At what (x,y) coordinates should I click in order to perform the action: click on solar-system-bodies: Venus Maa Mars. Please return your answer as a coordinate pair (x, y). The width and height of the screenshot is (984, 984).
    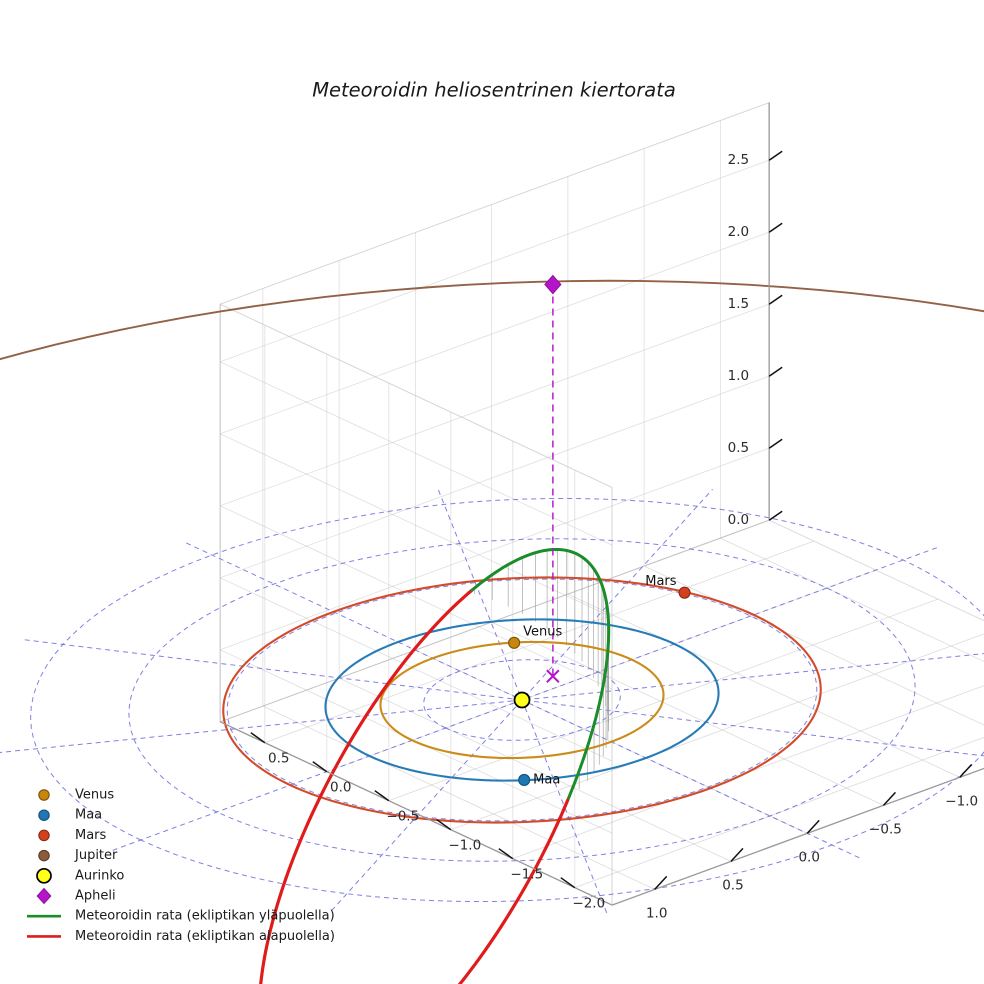
    Looking at the image, I should click on (599, 680).